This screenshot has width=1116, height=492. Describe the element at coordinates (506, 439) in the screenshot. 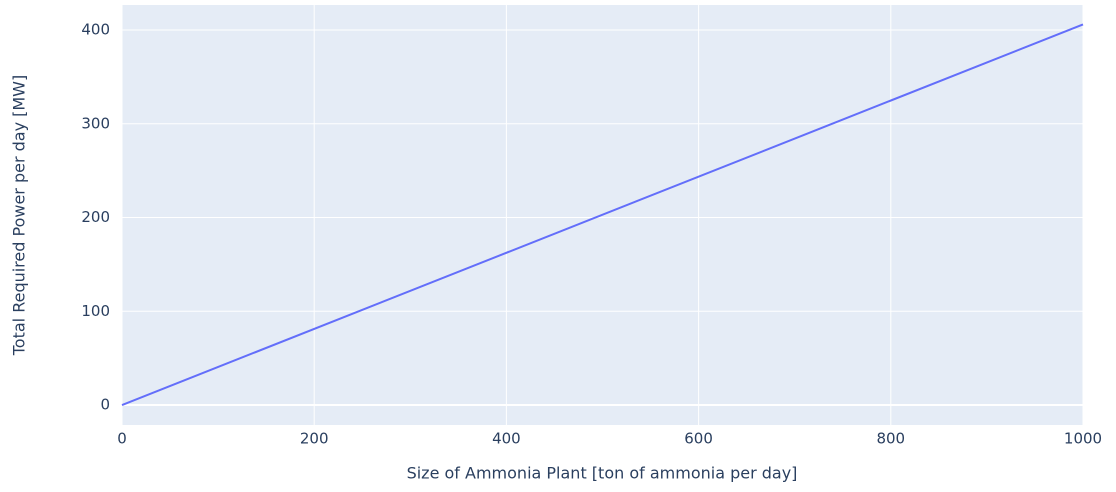

I see `x-tick-label: 400` at that location.